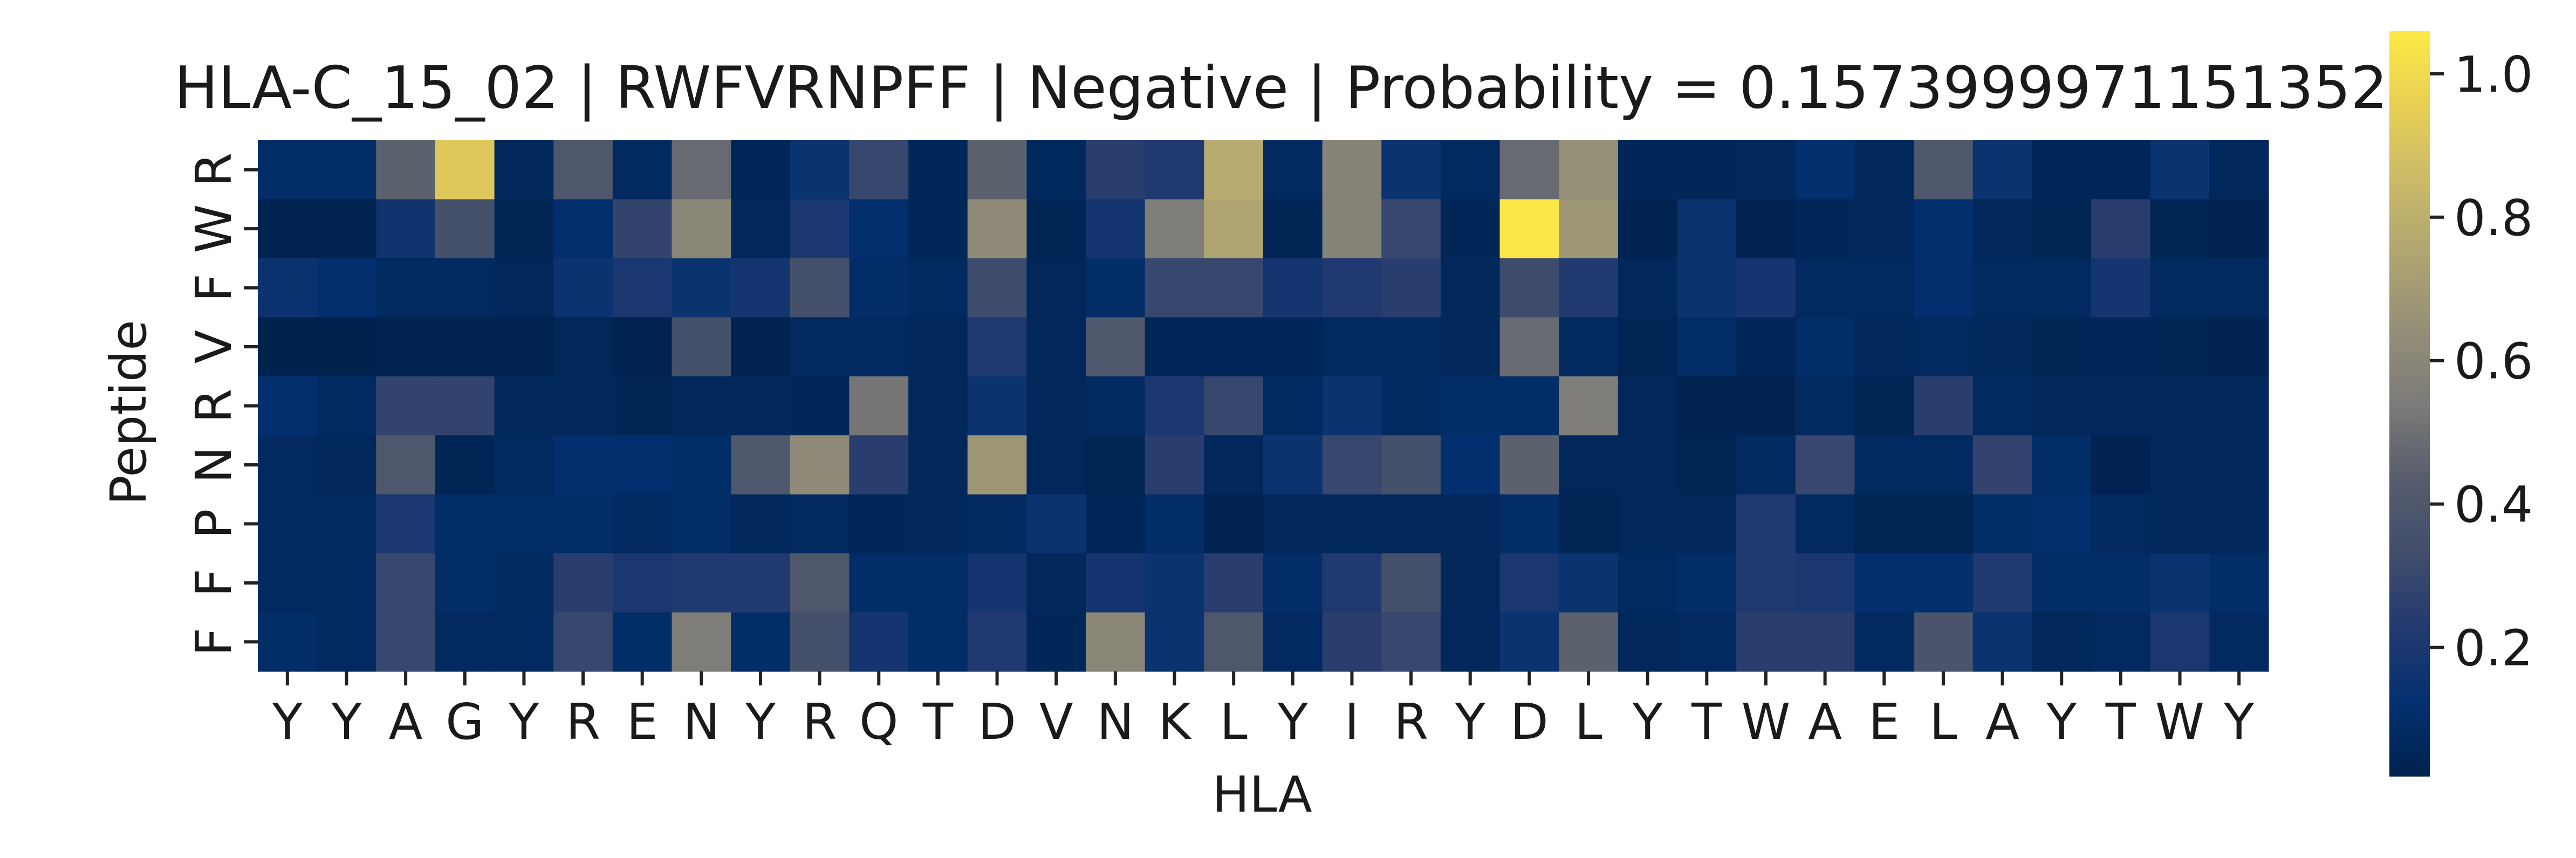 This screenshot has width=2576, height=858. I want to click on heatmap-cell-r4-c23, so click(1648, 406).